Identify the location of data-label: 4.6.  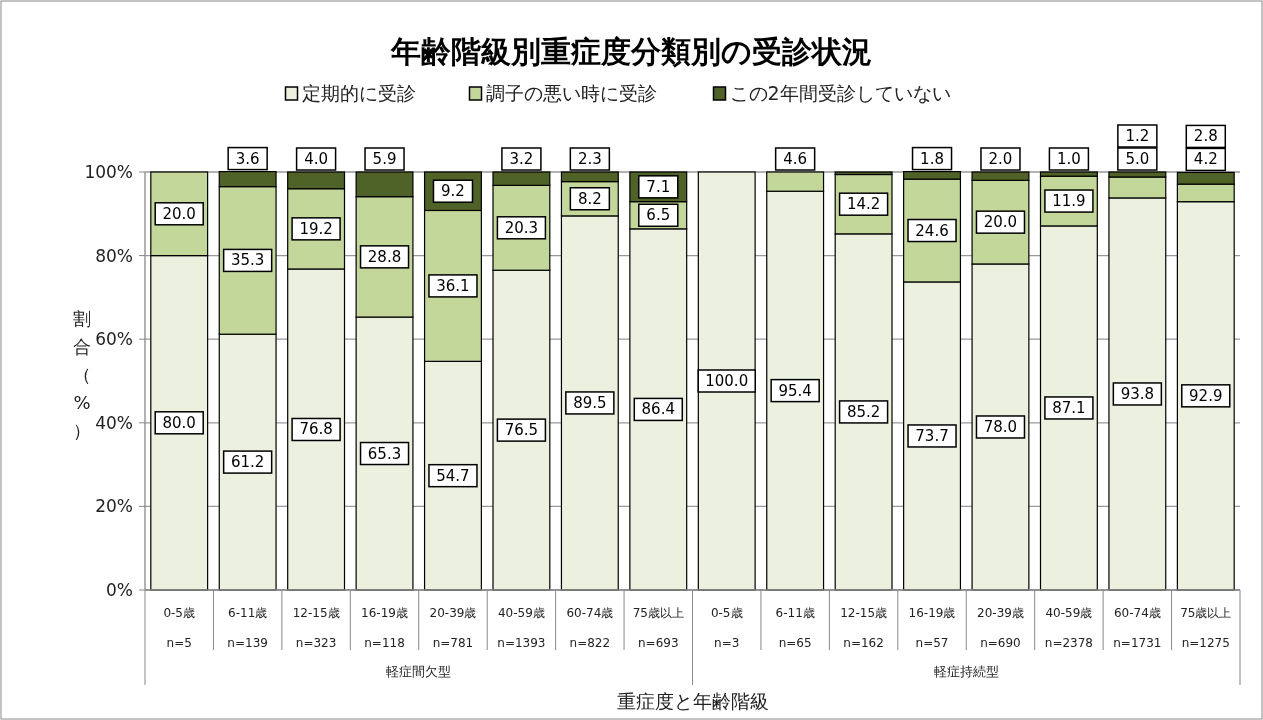
(795, 159).